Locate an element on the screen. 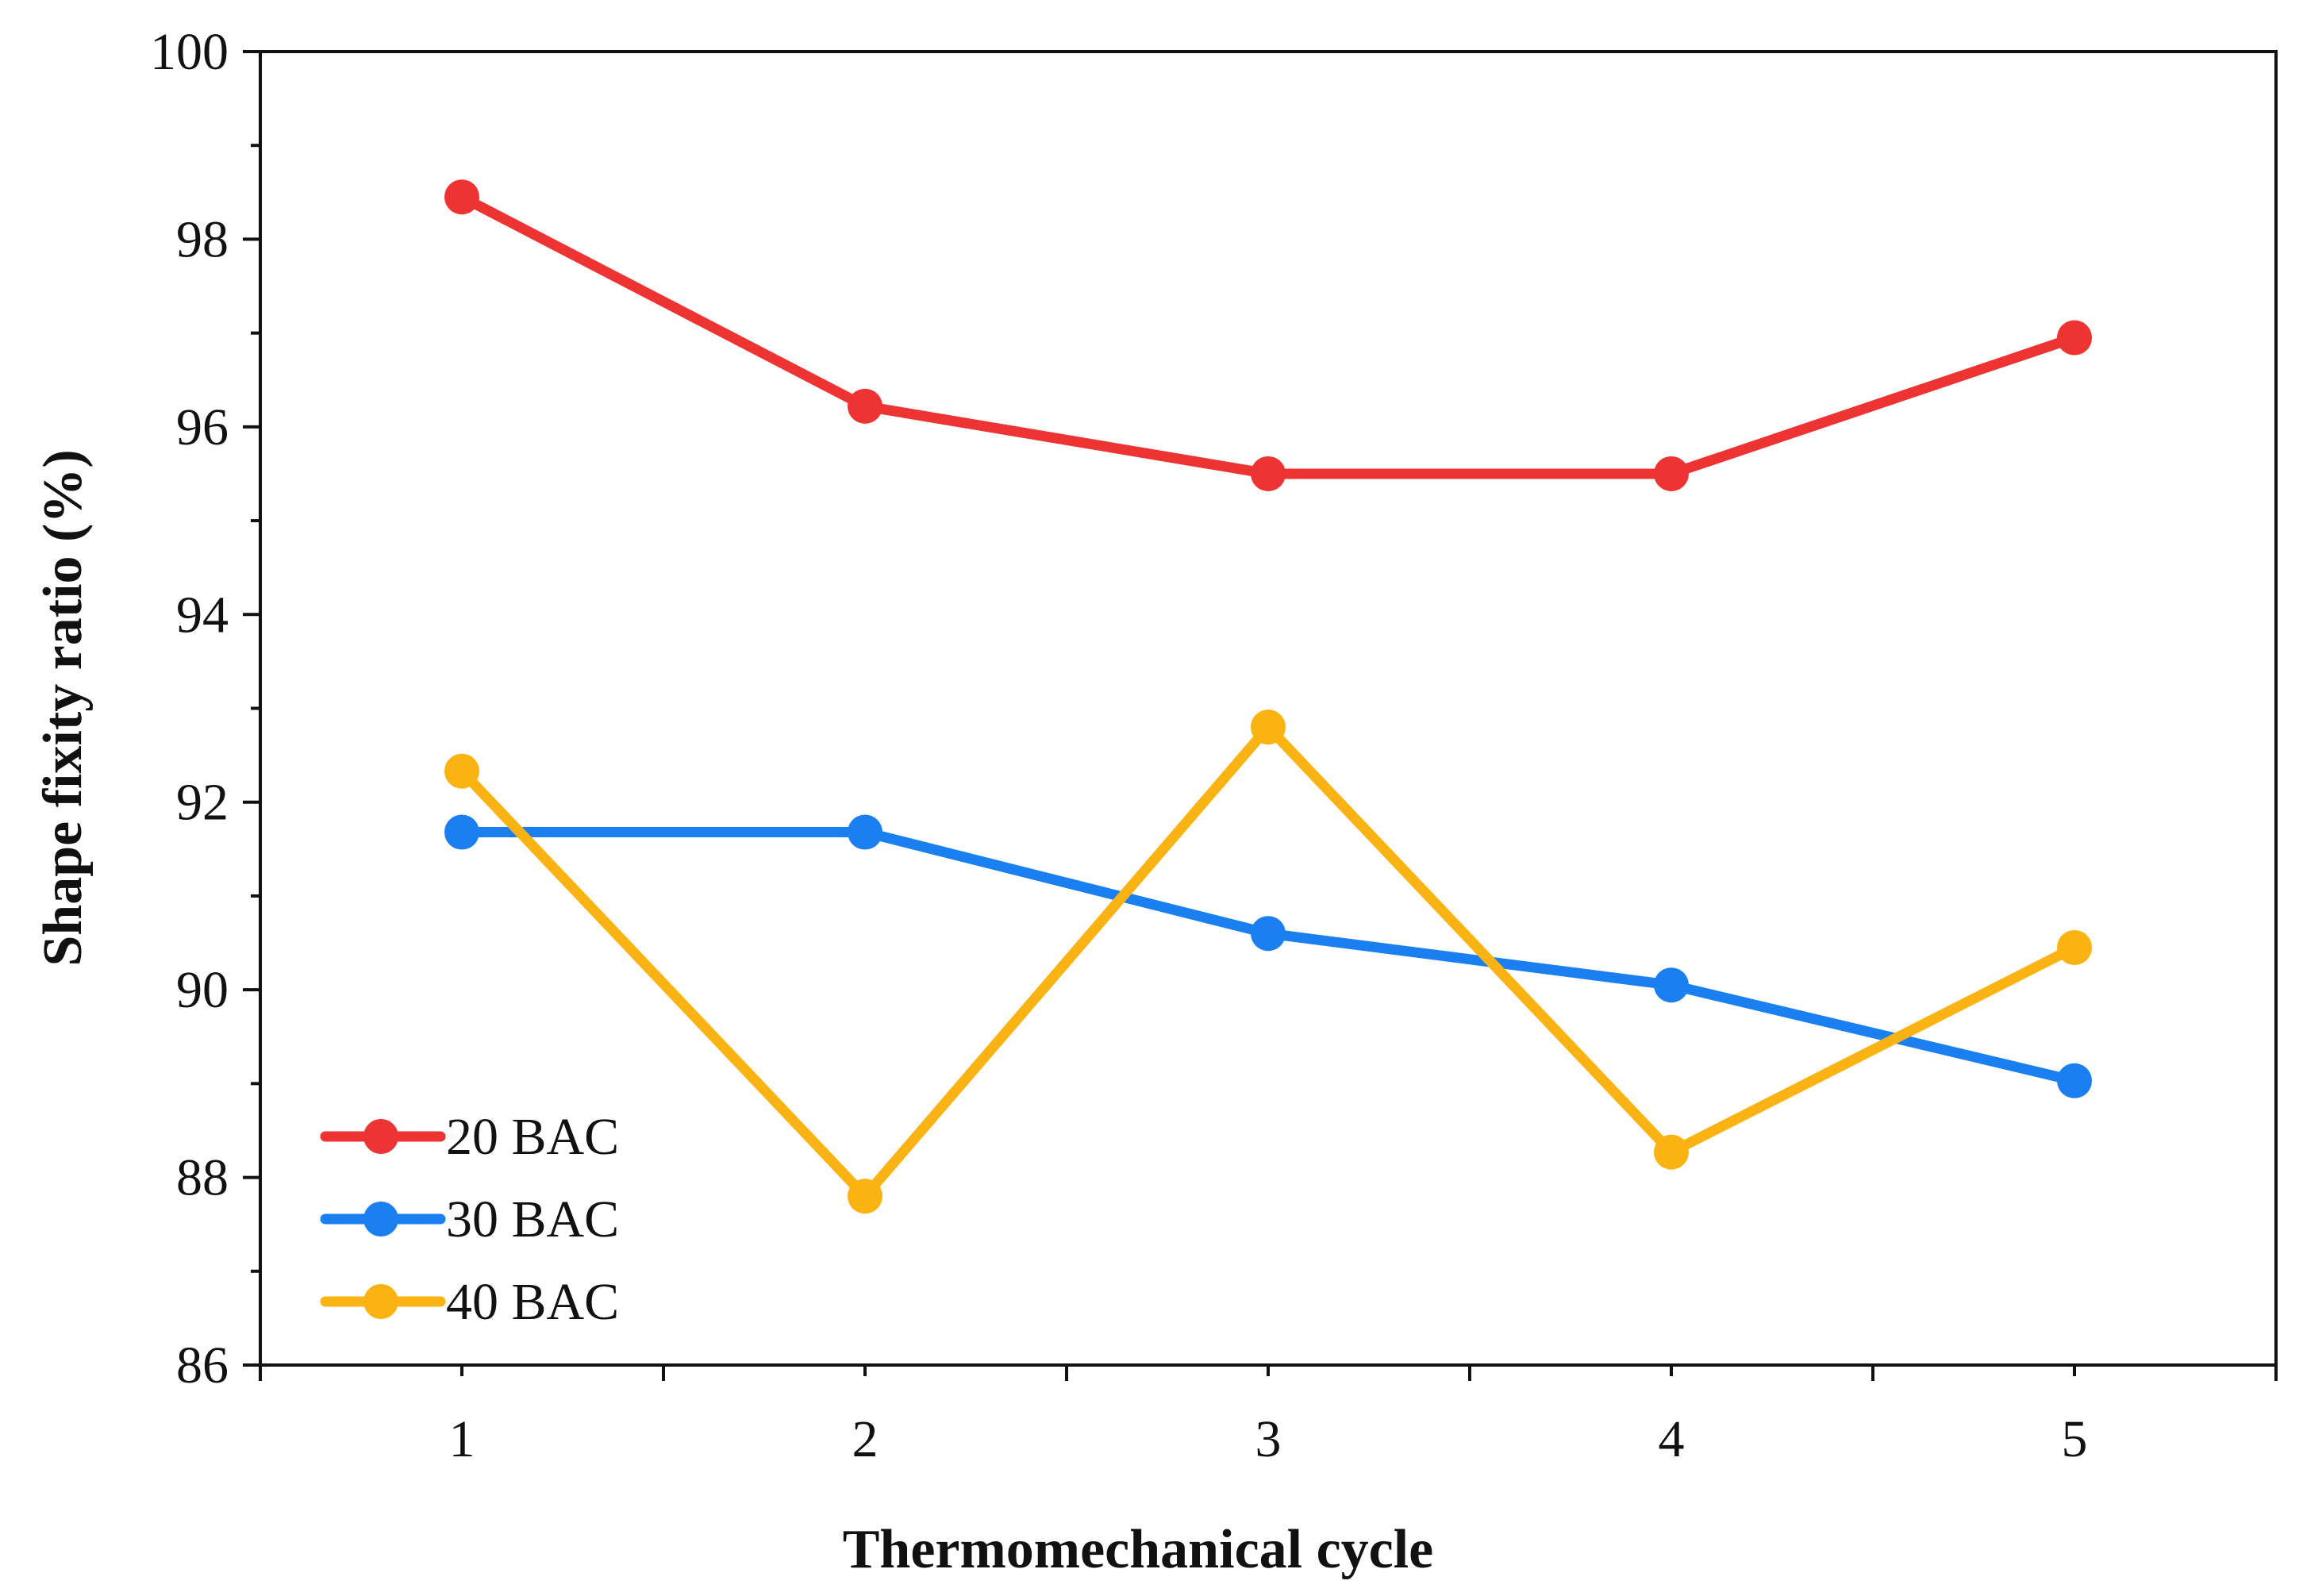 The image size is (2303, 1596). x-tick-label: 5 is located at coordinates (2075, 1439).